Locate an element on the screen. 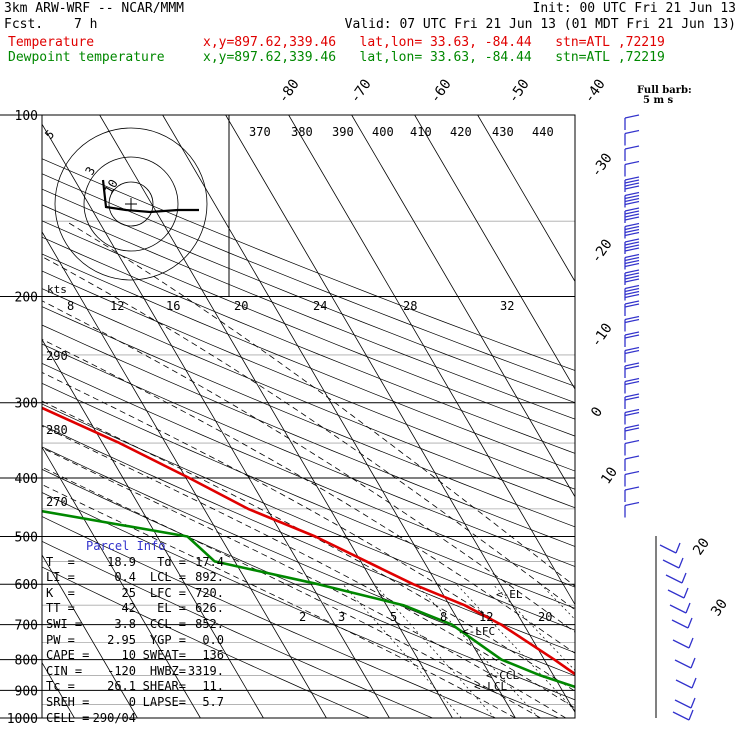  mixing-ratio-label: 8 is located at coordinates (70, 306).